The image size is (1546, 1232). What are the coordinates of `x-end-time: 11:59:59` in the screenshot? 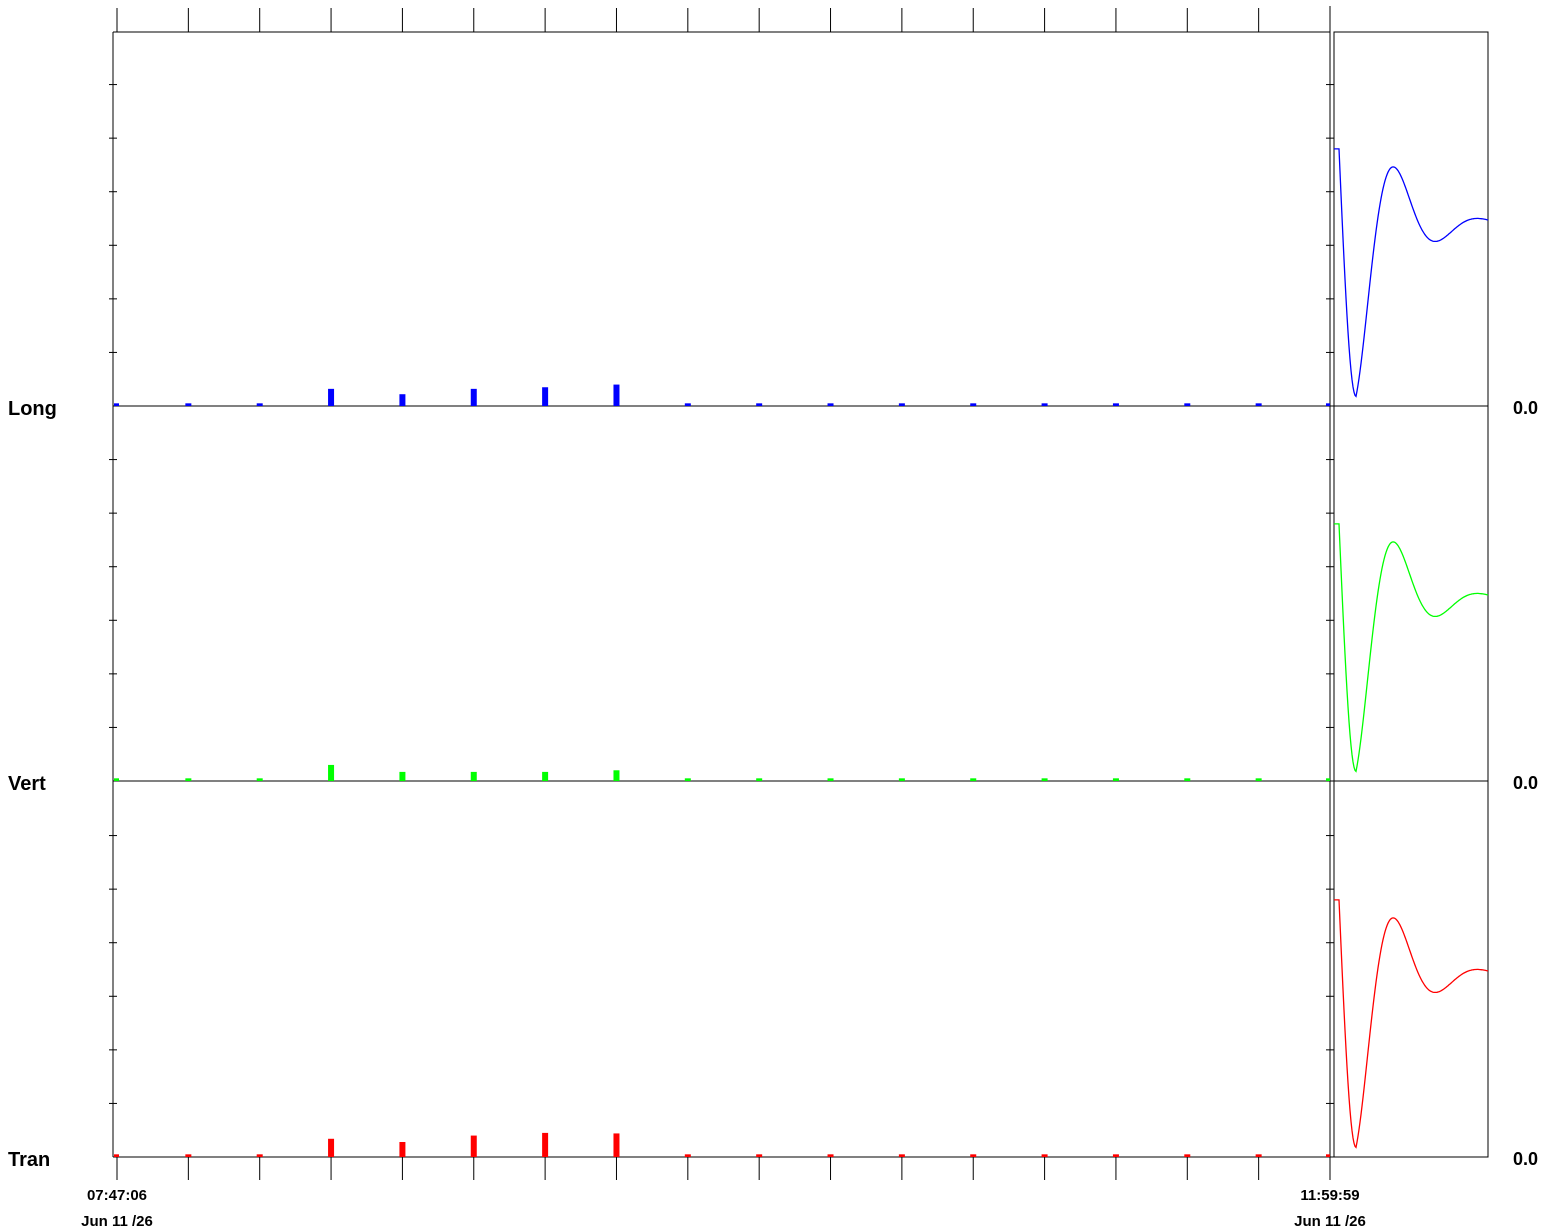 It's located at (1329, 1195).